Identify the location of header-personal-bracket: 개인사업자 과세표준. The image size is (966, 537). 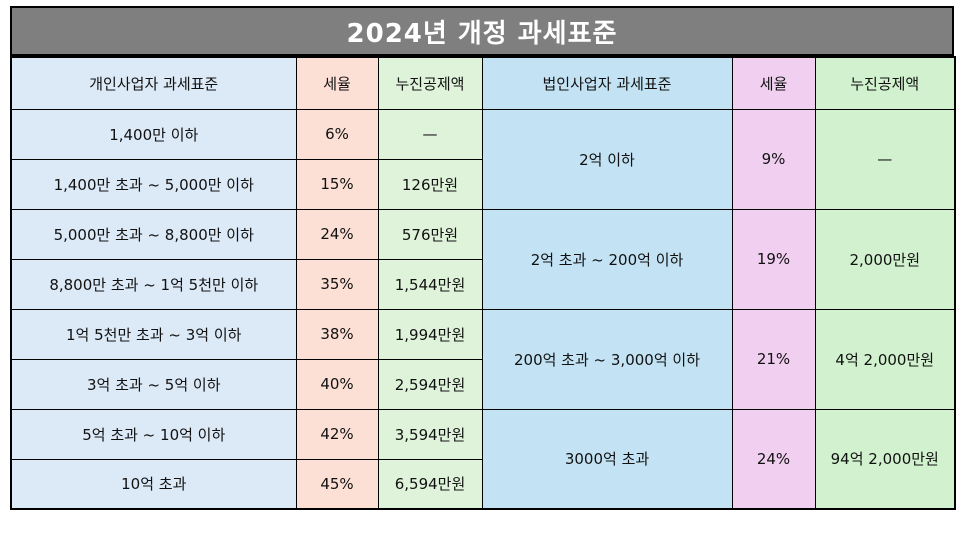
(153, 83).